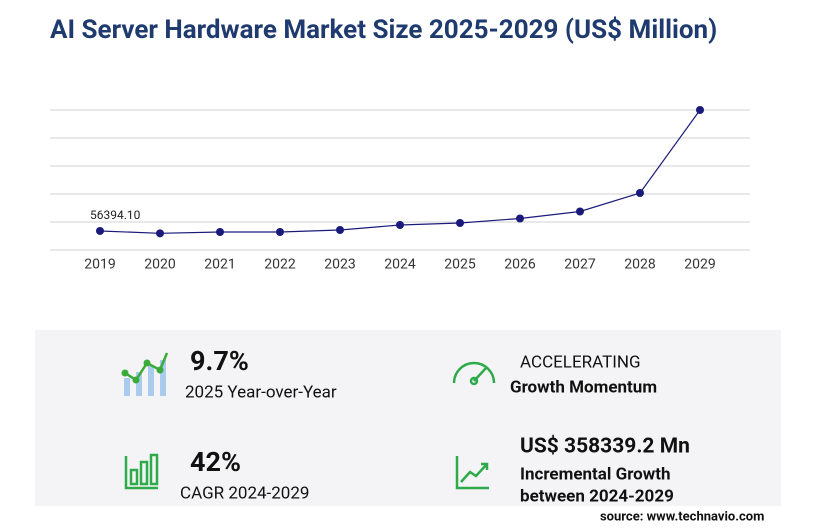 The height and width of the screenshot is (528, 816). I want to click on x-tick-label: 2022, so click(280, 265).